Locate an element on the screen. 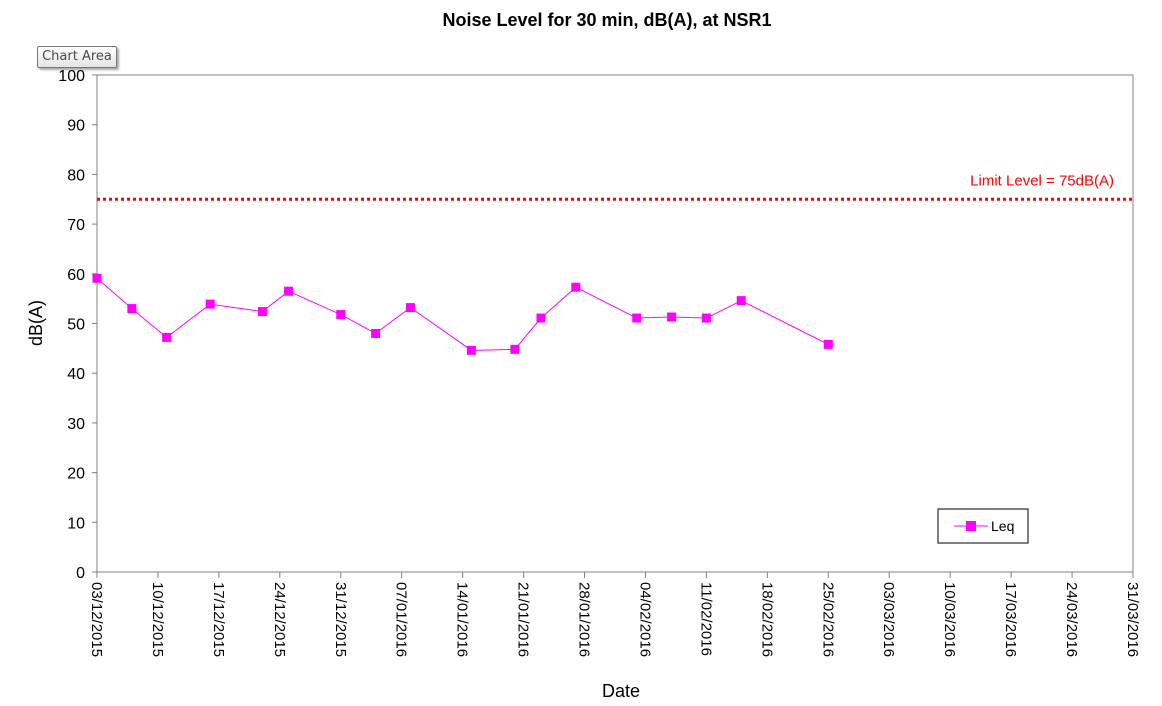 Image resolution: width=1162 pixels, height=706 pixels. legend-label: Leq is located at coordinates (1002, 526).